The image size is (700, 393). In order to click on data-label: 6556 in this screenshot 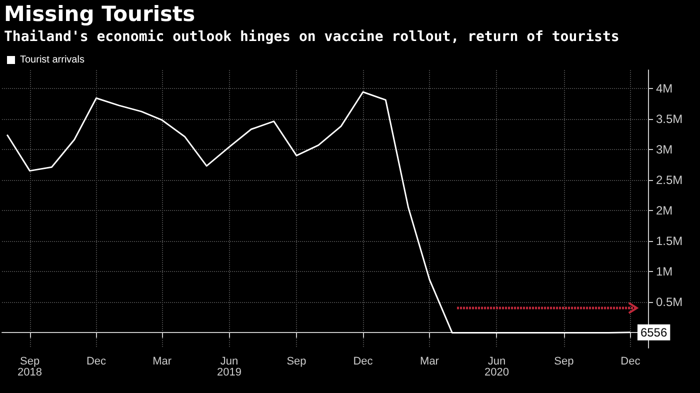, I will do `click(654, 332)`.